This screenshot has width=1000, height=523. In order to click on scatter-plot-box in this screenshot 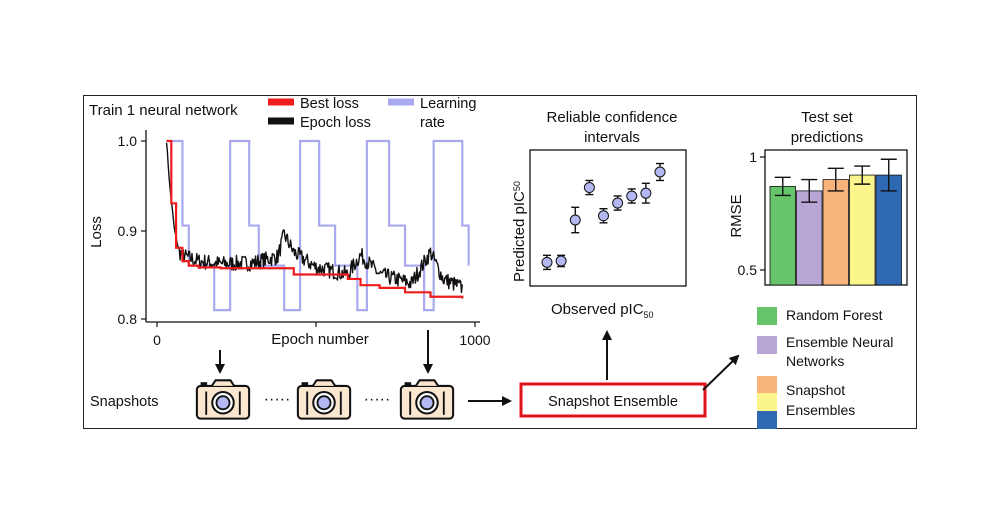, I will do `click(608, 218)`.